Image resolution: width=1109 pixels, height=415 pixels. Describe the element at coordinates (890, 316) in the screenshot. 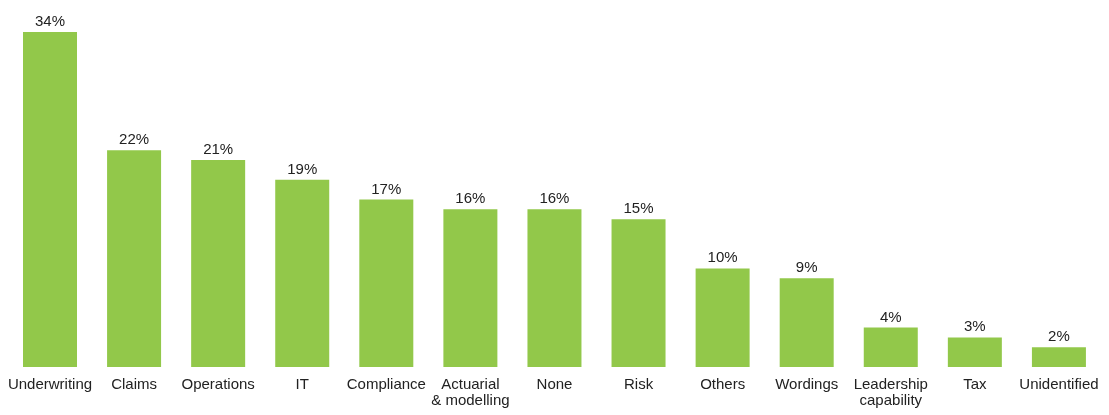

I see `data-label: 4%` at that location.